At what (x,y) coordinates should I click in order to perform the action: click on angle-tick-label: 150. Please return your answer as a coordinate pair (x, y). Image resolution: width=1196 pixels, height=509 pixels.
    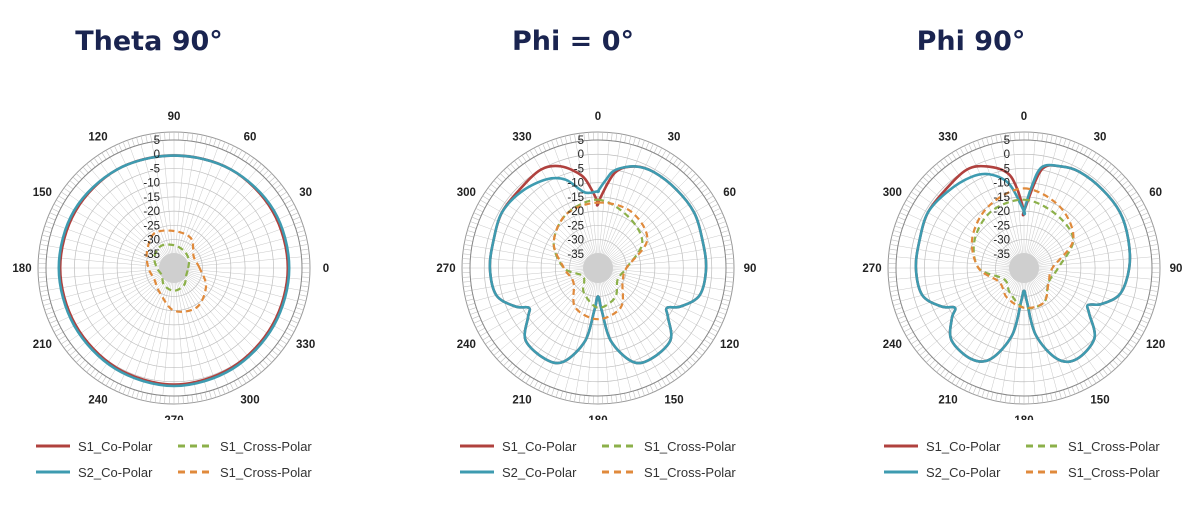
    Looking at the image, I should click on (673, 401).